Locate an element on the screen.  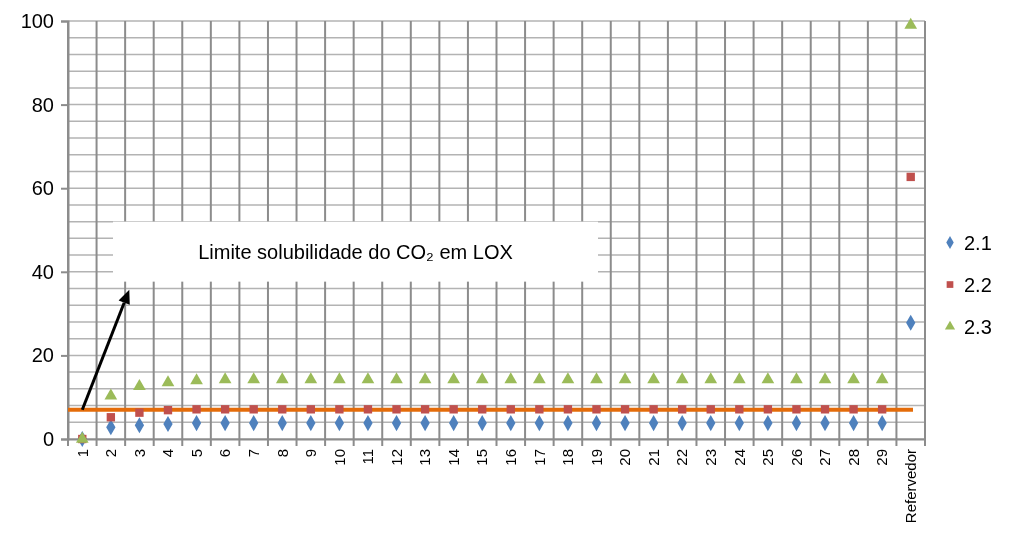
annotation: Limite solubilidade do CO₂ em LOX is located at coordinates (355, 251).